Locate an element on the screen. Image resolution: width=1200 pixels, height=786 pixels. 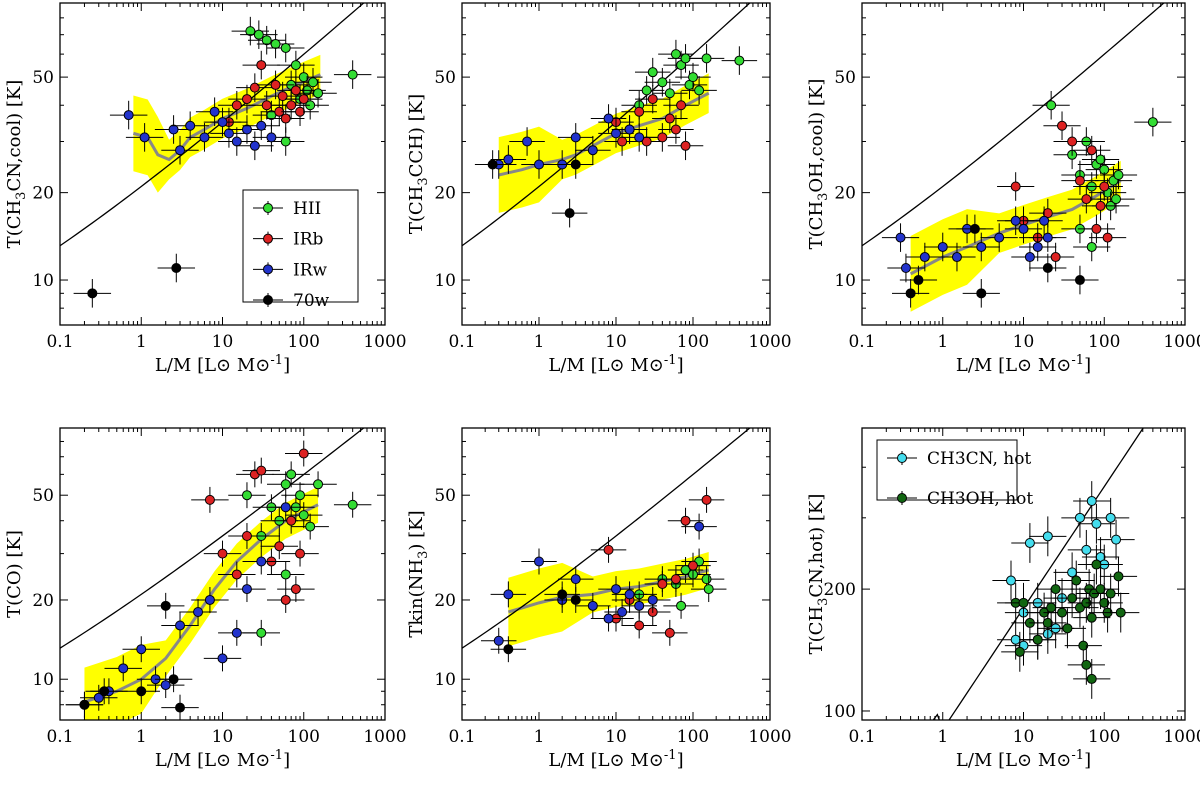
plot-area is located at coordinates (216, 155).